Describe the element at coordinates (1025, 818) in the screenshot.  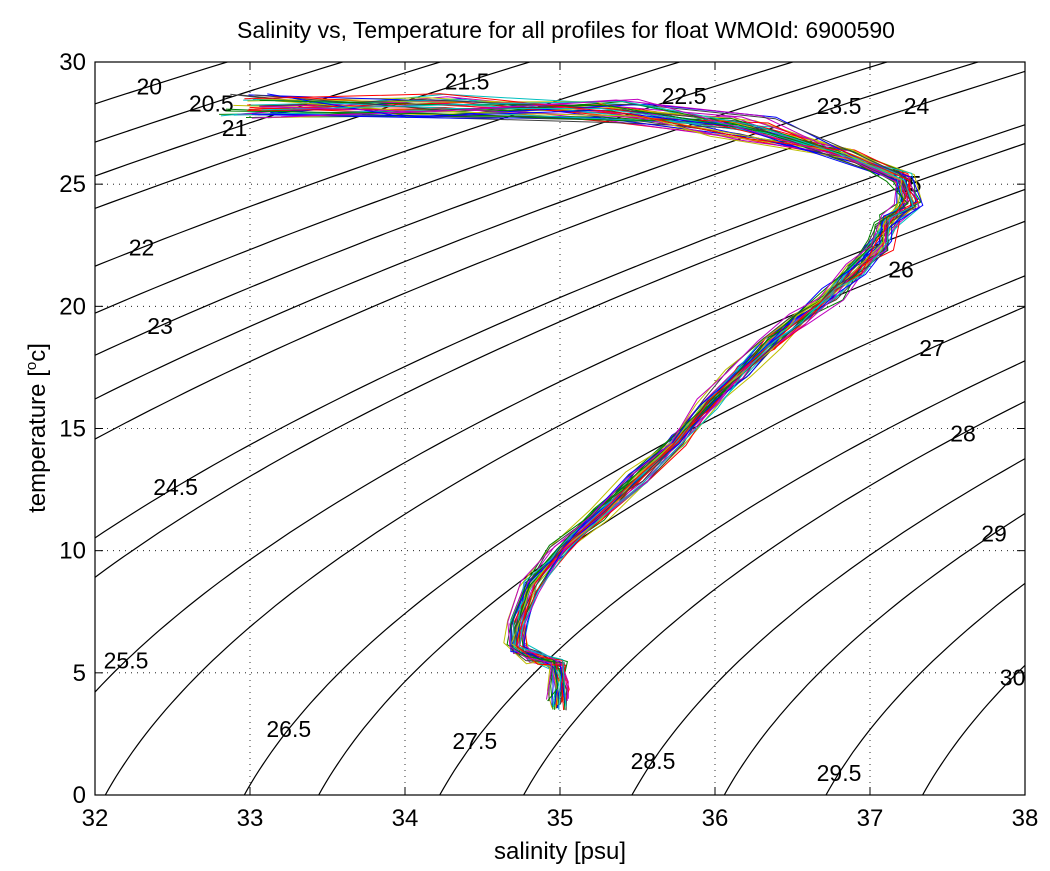
I see `x-tick-label: 38` at that location.